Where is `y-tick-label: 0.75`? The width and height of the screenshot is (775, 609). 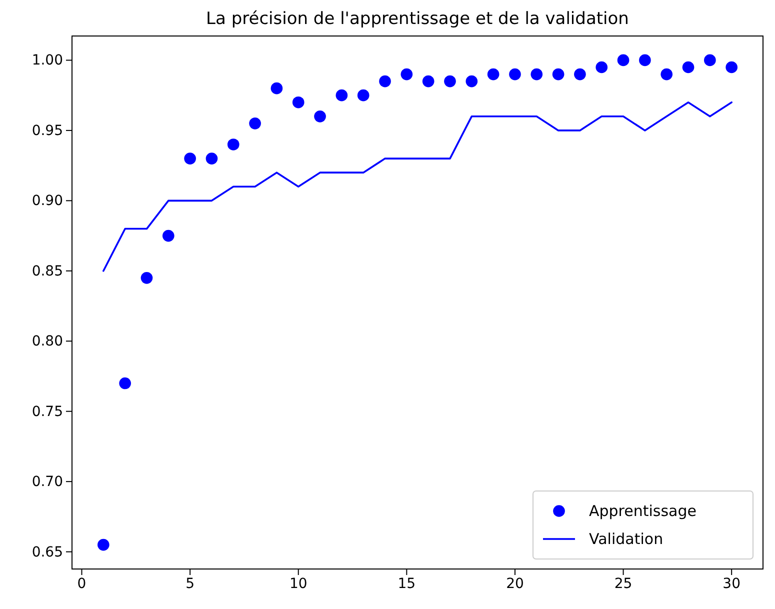
y-tick-label: 0.75 is located at coordinates (47, 412).